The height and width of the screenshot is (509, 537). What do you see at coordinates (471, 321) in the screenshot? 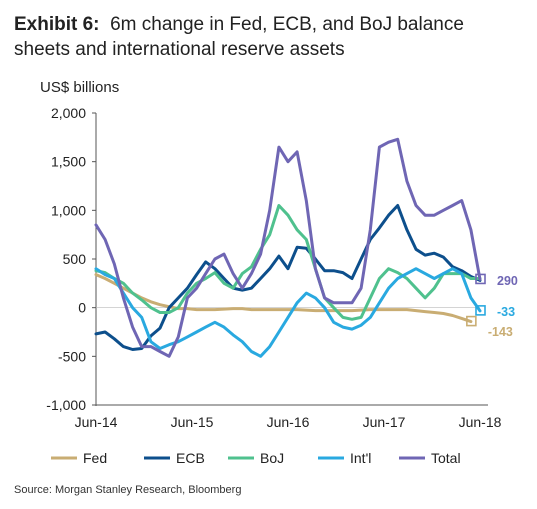
I see `end-marker-fed` at bounding box center [471, 321].